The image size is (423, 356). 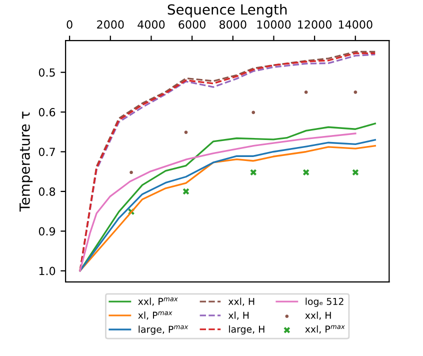 I want to click on x-tick-label: 10000, so click(x=274, y=24).